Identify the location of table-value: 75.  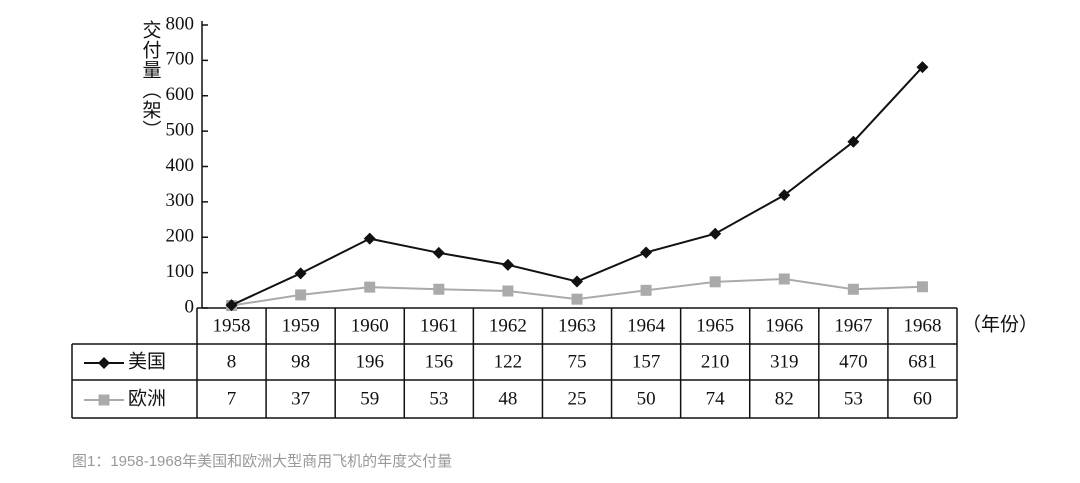
(577, 361).